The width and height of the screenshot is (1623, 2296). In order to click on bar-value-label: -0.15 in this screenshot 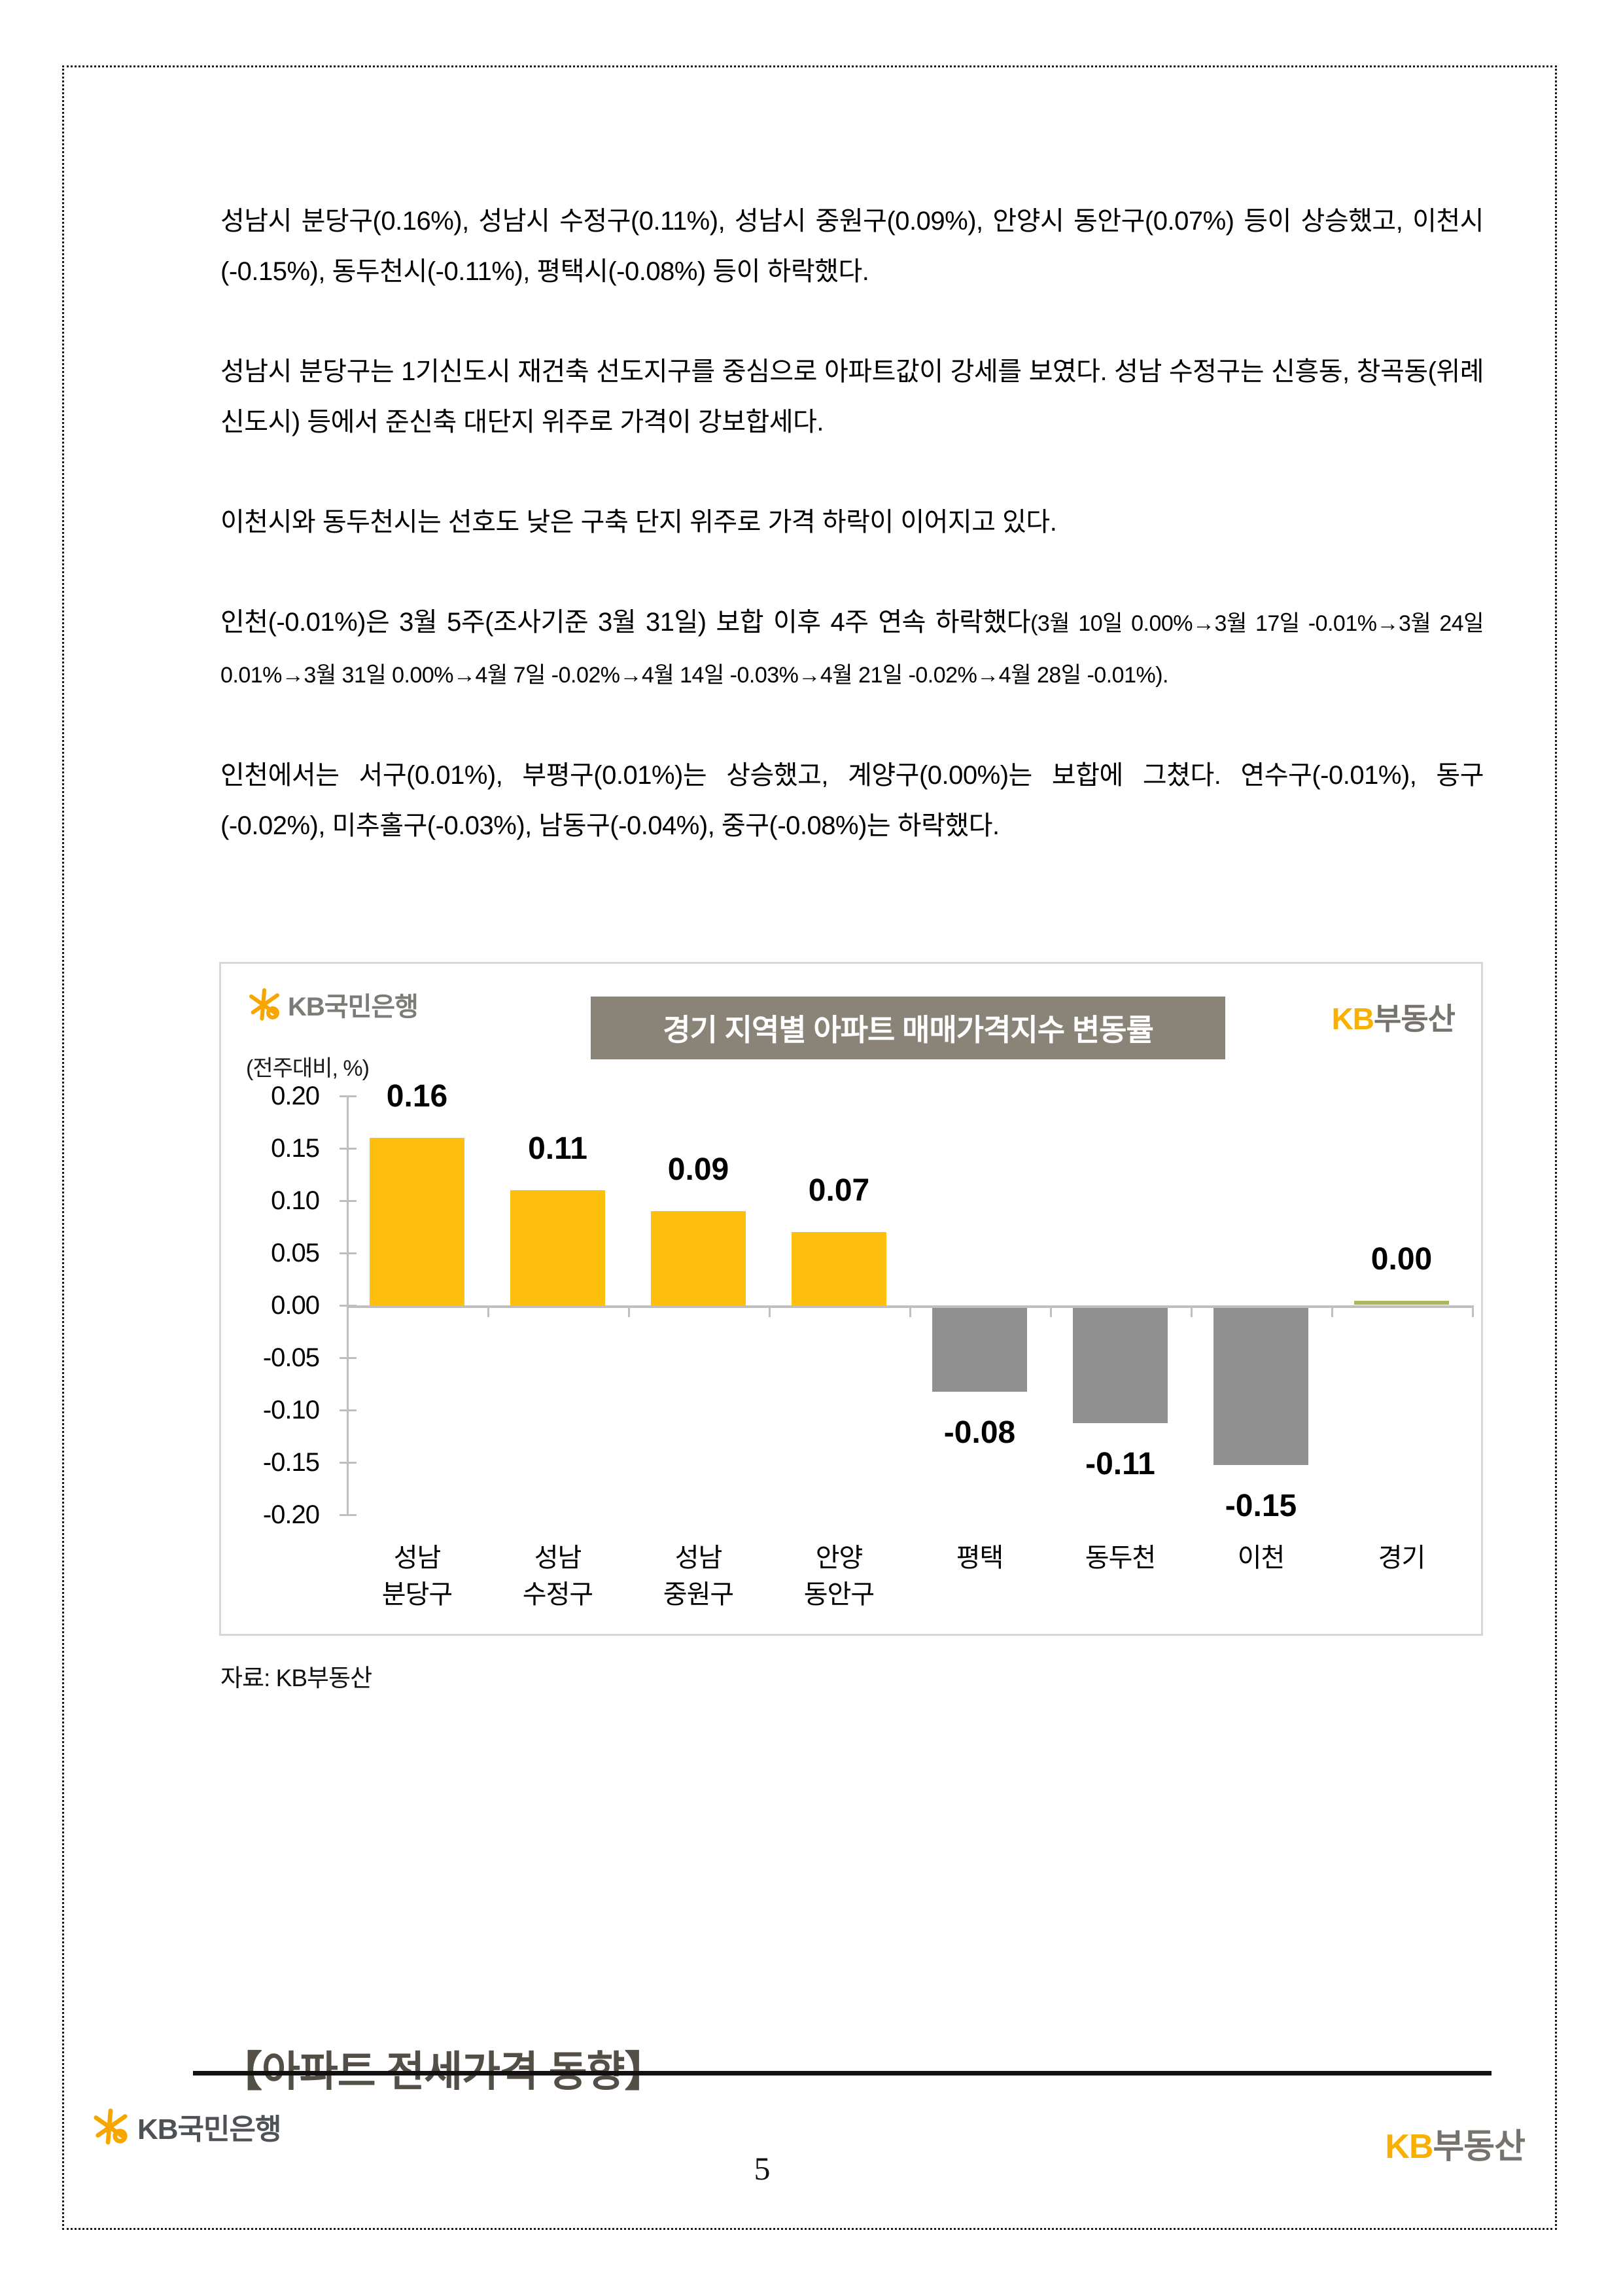, I will do `click(1261, 1506)`.